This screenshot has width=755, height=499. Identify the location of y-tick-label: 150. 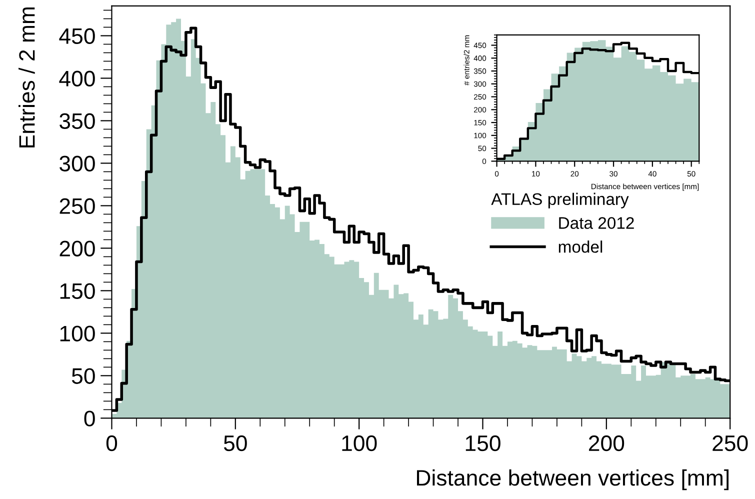
(77, 291).